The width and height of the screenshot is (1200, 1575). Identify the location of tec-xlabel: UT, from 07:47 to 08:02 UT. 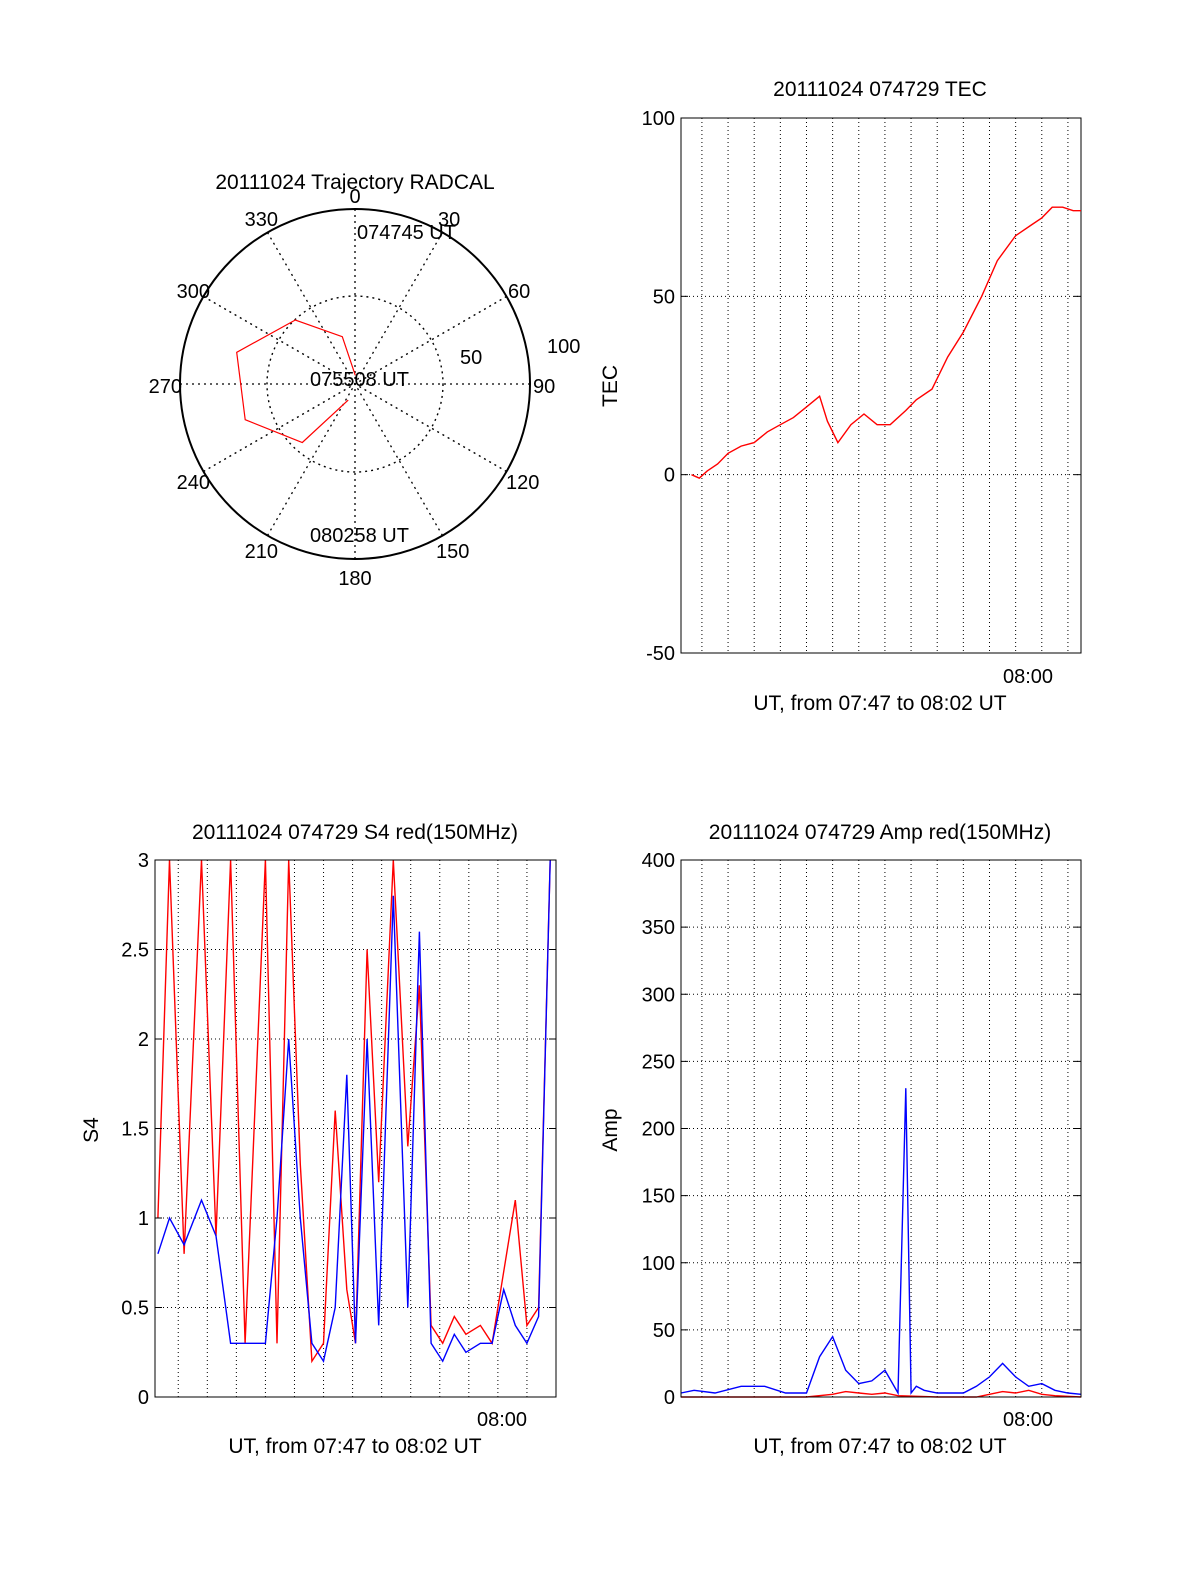
(879, 703).